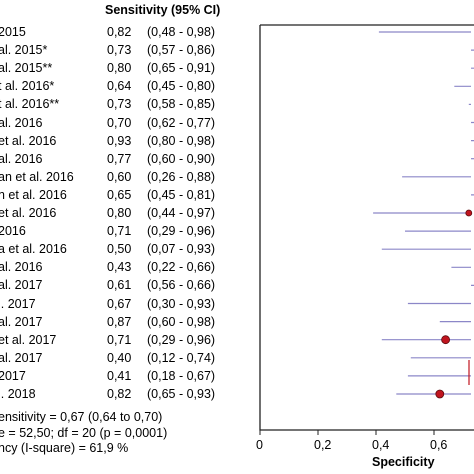  What do you see at coordinates (323, 445) in the screenshot?
I see `x-tick-label: 0,2` at bounding box center [323, 445].